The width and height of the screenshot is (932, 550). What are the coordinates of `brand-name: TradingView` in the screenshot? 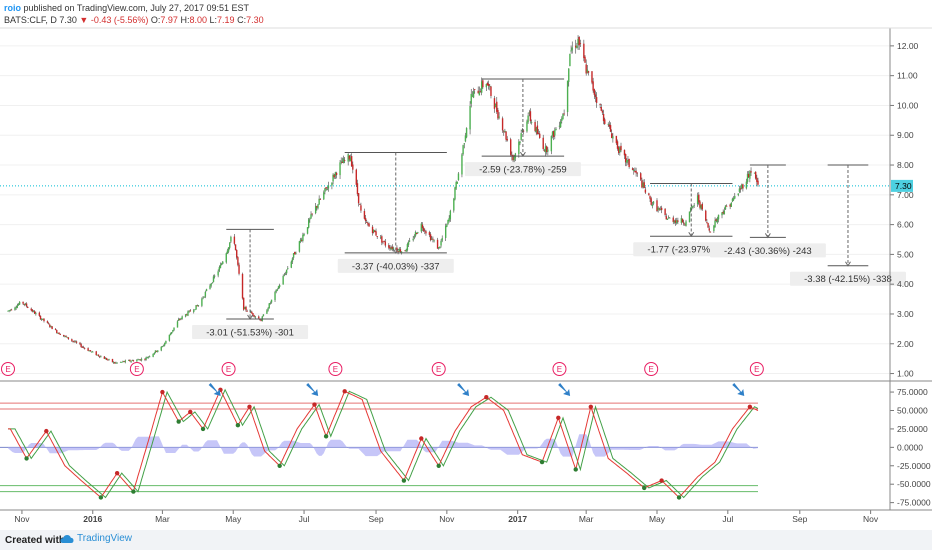 It's located at (105, 538).